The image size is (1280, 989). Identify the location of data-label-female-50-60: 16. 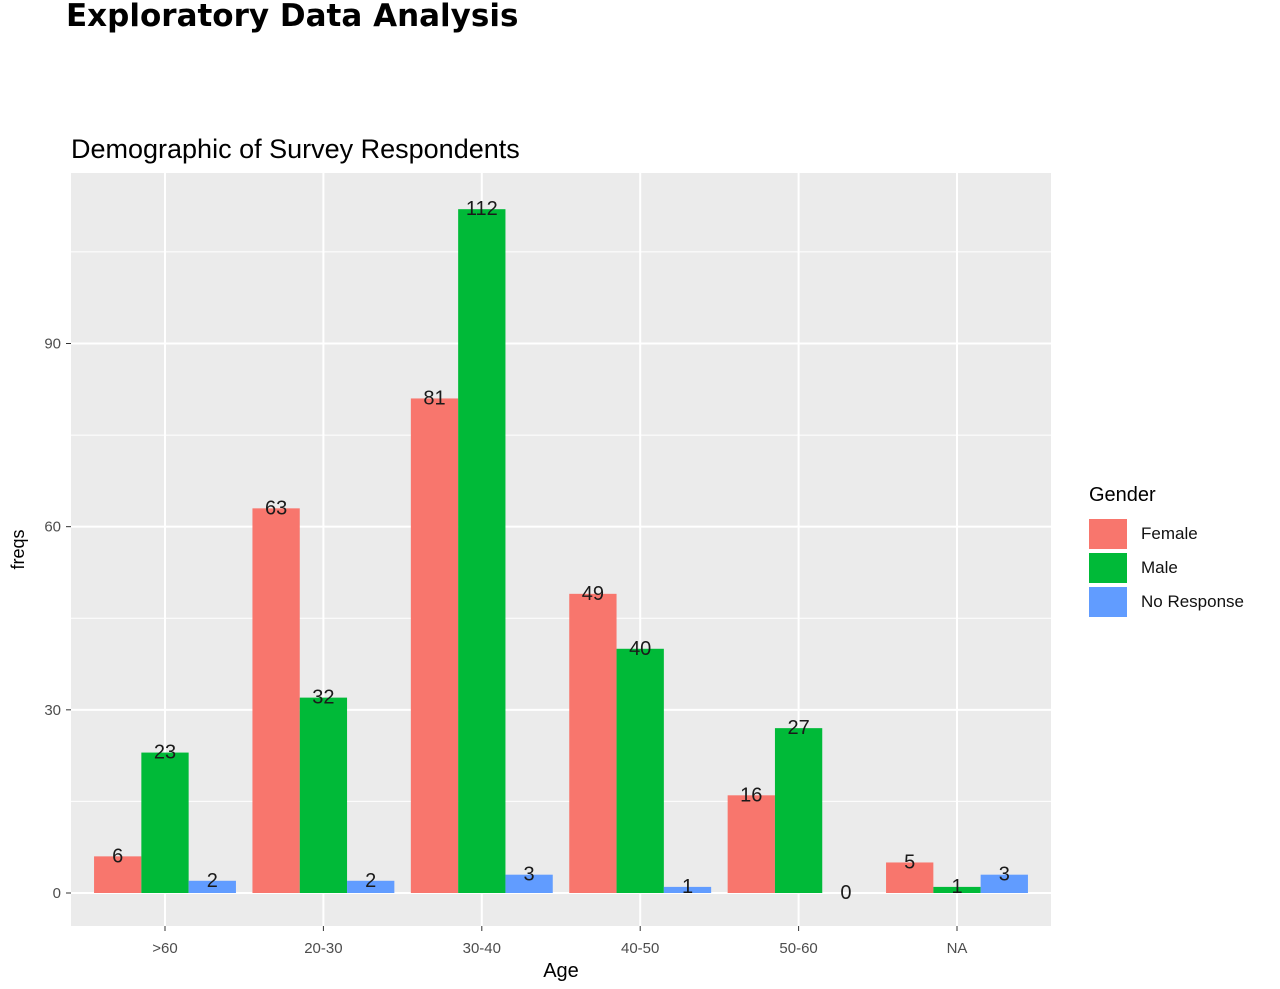
(751, 795).